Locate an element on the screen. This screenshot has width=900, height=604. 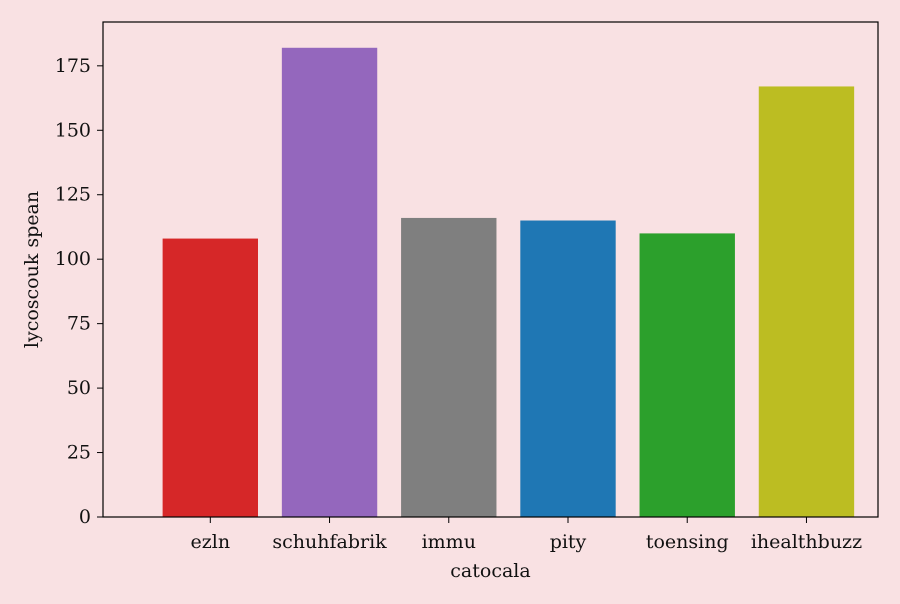
y-tick-label: 0 is located at coordinates (85, 517).